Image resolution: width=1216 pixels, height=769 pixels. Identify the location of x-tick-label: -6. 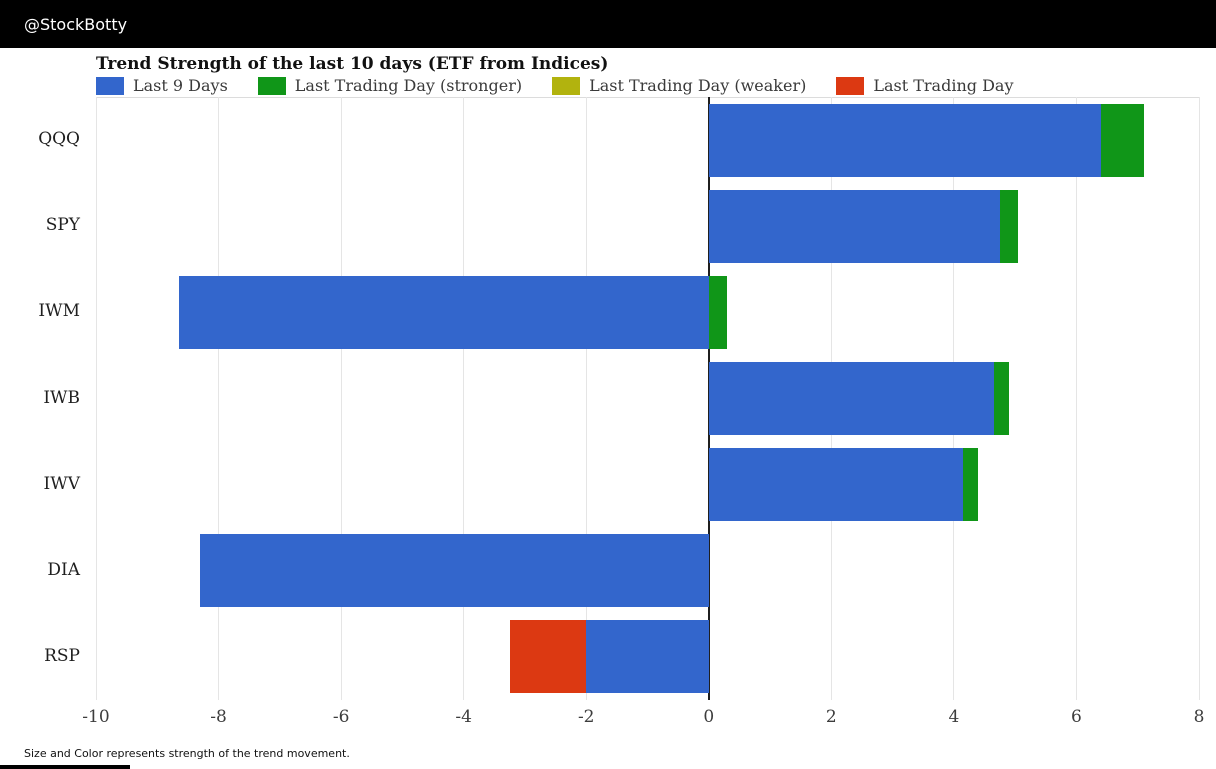
(341, 717).